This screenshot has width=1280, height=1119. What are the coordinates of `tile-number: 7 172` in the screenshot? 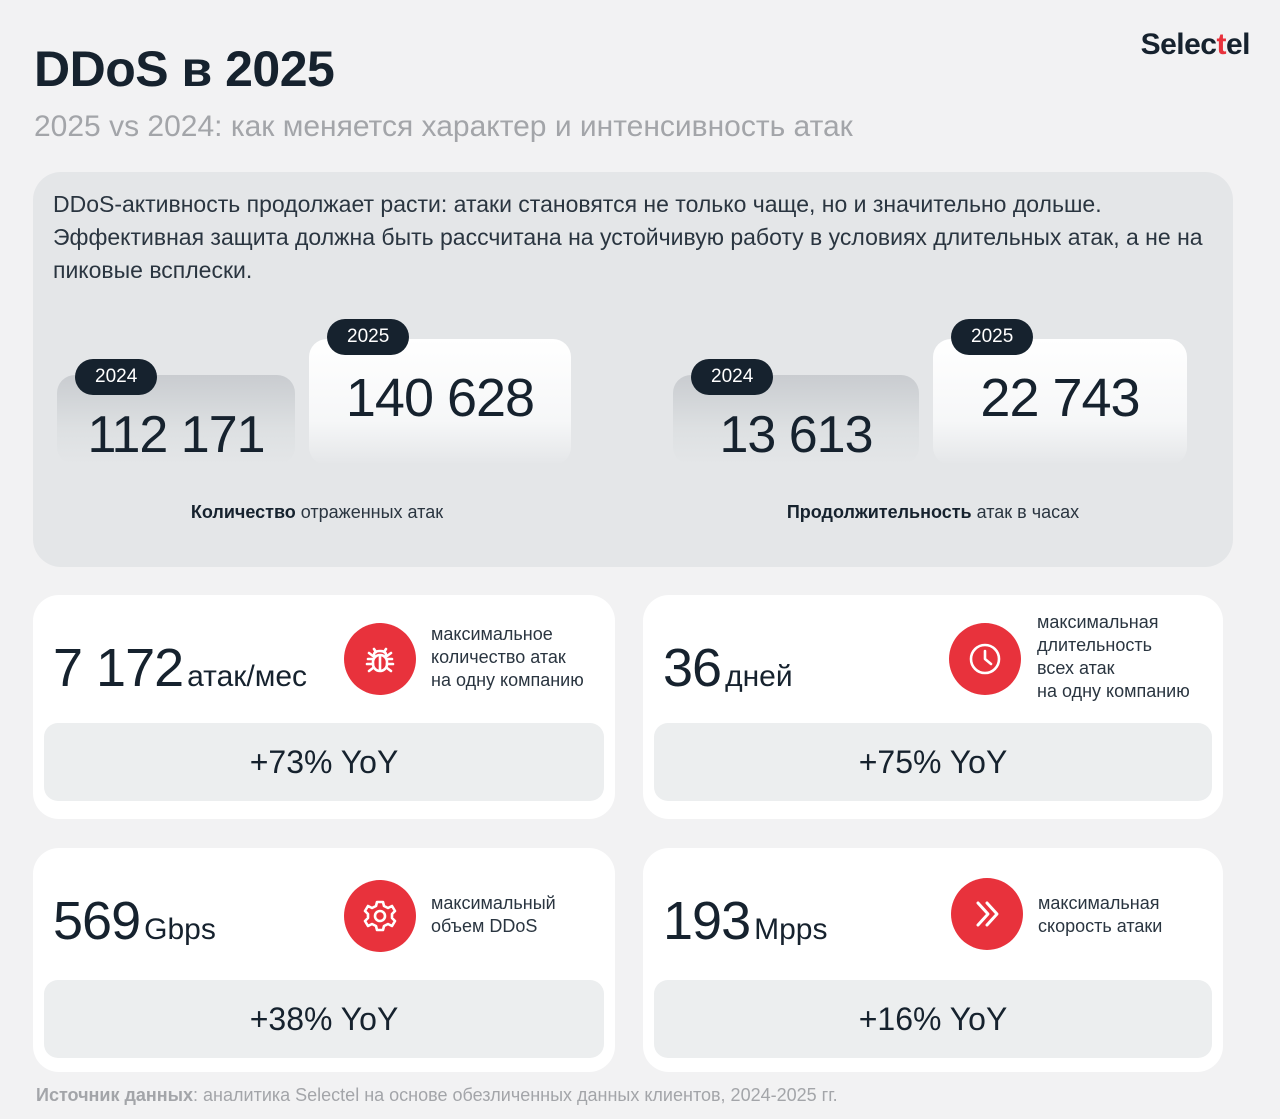 It's located at (118, 668).